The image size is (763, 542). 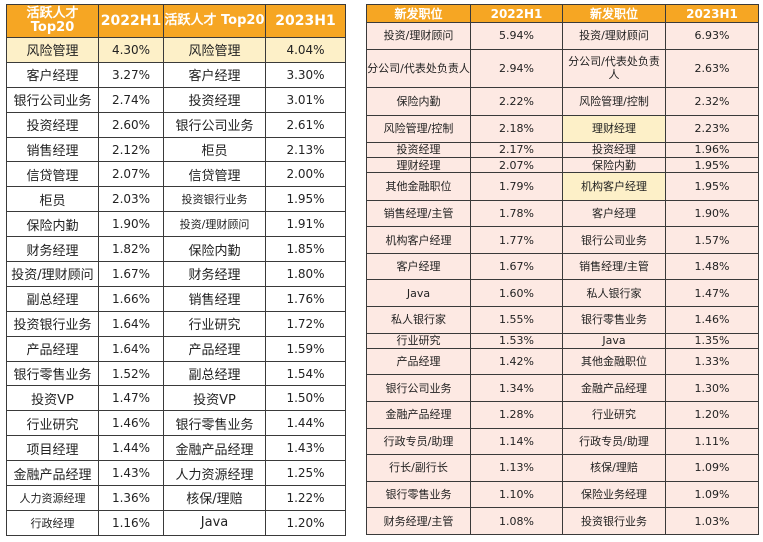 I want to click on role-name-2022: 人力资源经理, so click(x=52, y=498).